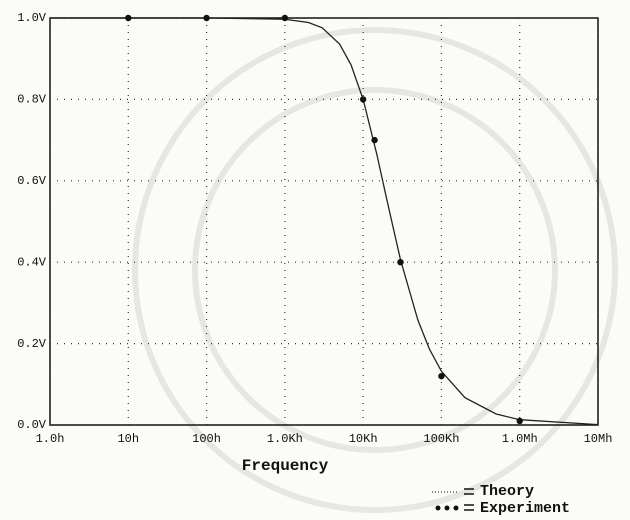 Image resolution: width=630 pixels, height=520 pixels. I want to click on x-tick-label: 10Kh, so click(363, 439).